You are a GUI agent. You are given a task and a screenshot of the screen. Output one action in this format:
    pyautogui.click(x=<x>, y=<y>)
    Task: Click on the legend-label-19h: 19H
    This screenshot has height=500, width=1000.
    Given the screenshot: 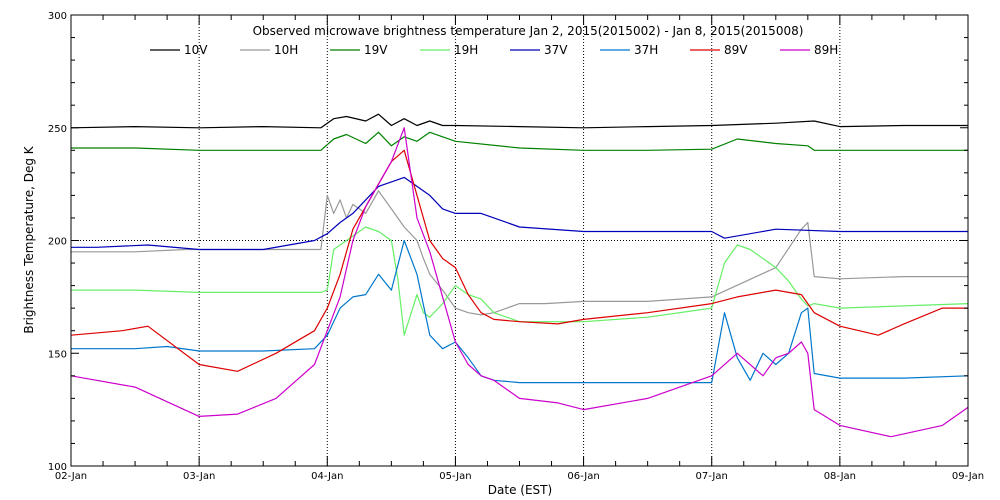 What is the action you would take?
    pyautogui.click(x=466, y=50)
    